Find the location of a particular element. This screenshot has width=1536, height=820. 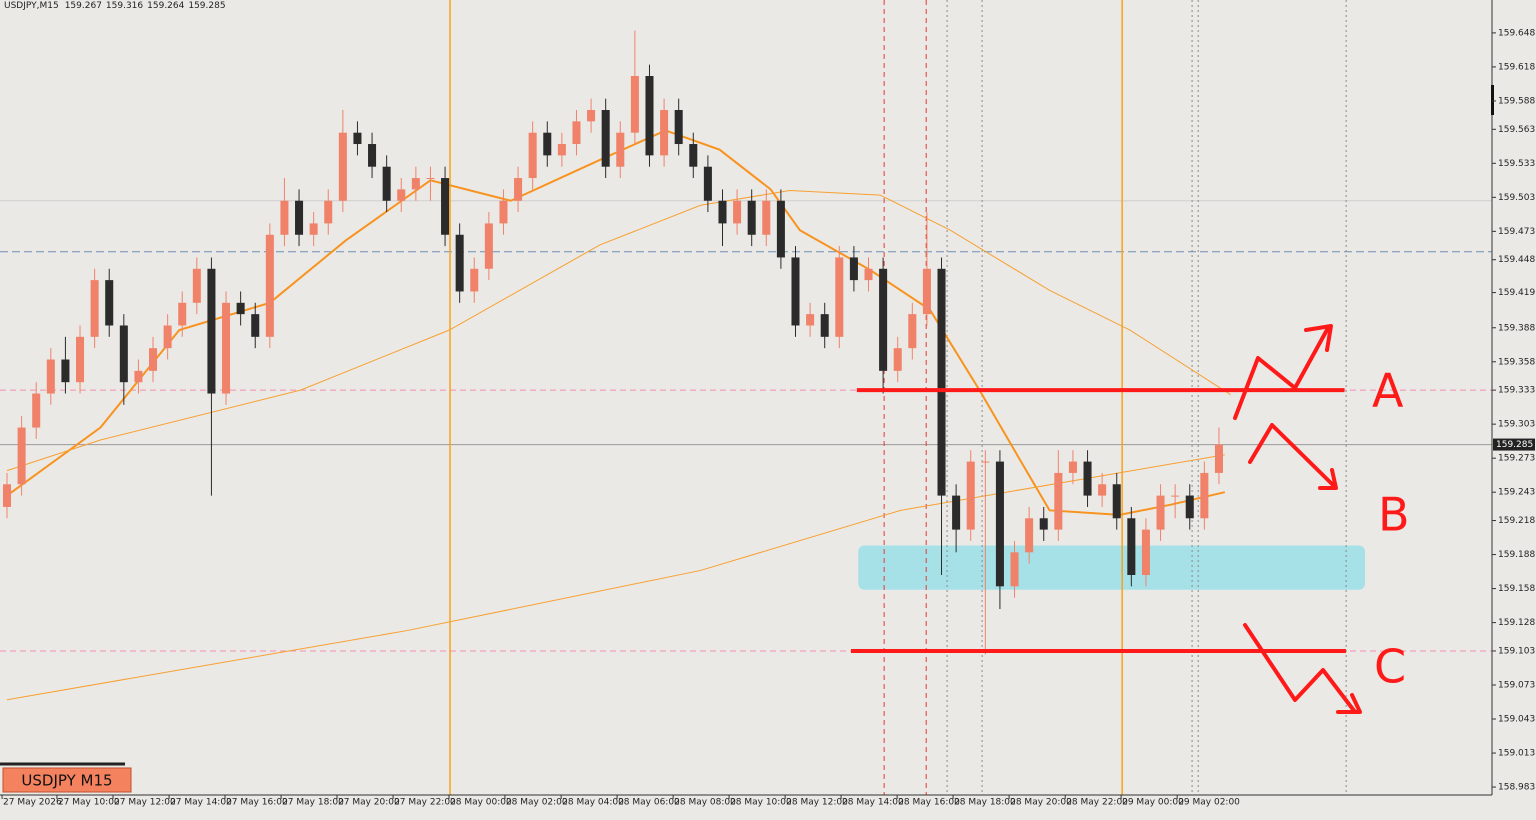

y-tick-label: 159.358 is located at coordinates (1516, 362).